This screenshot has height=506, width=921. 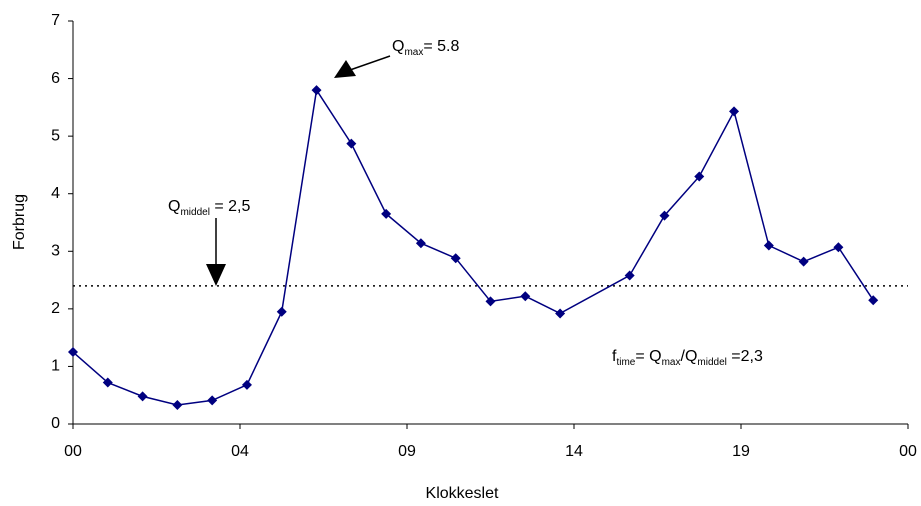 What do you see at coordinates (625, 362) in the screenshot?
I see `annotation-subscript: time` at bounding box center [625, 362].